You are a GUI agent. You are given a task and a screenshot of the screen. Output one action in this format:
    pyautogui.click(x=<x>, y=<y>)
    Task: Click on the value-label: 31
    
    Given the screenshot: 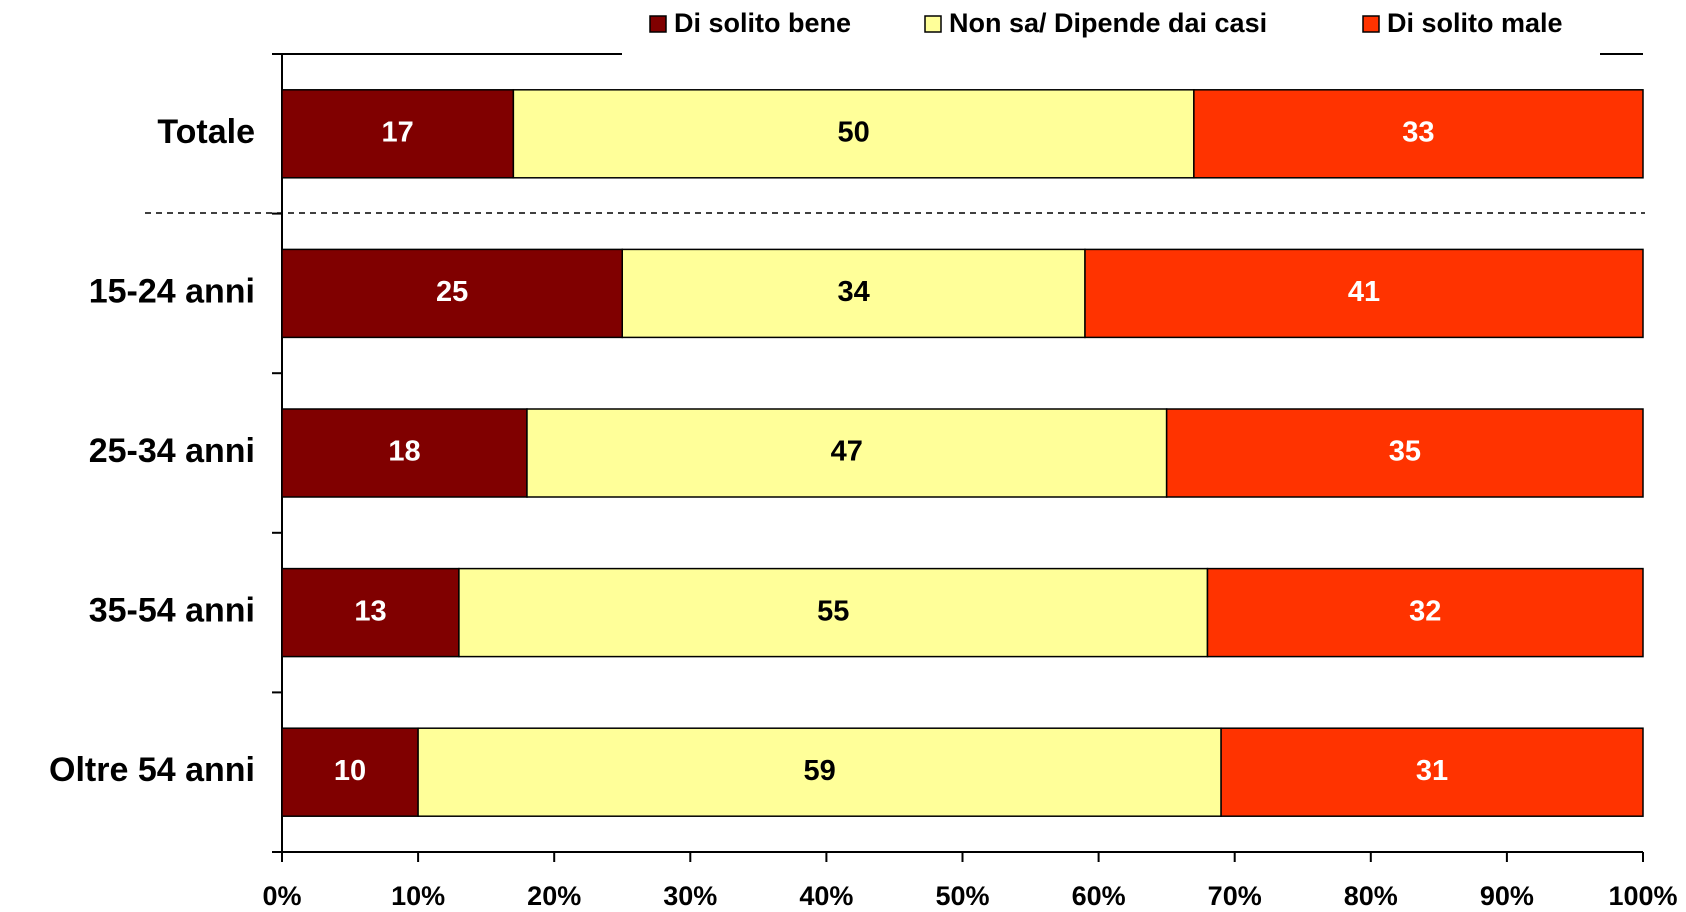 What is the action you would take?
    pyautogui.click(x=1432, y=771)
    